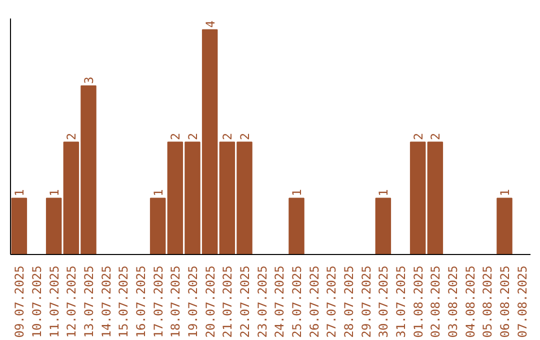 This screenshot has height=340, width=540. Describe the element at coordinates (37, 301) in the screenshot. I see `x-tick-label: 10.07.2025` at that location.